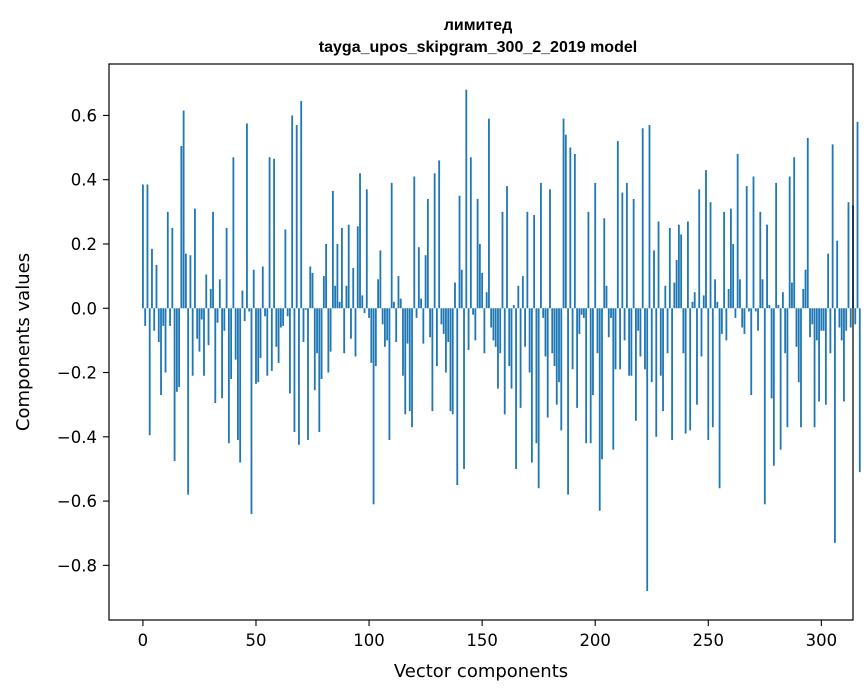 The image size is (867, 696). I want to click on y-axis-label: Components values, so click(23, 342).